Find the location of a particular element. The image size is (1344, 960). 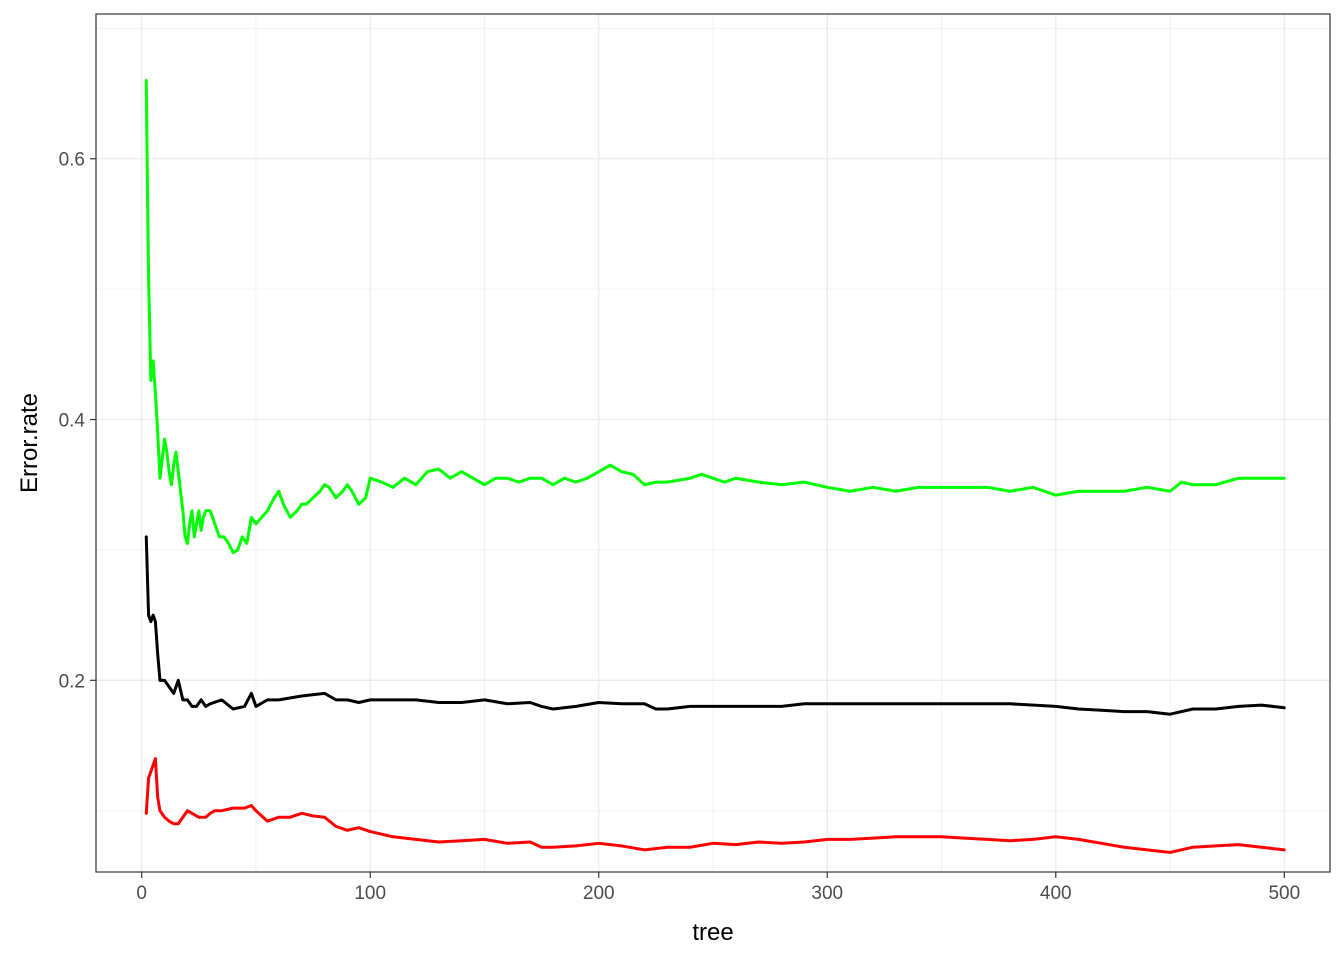

x-tick-label: 0 is located at coordinates (141, 893).